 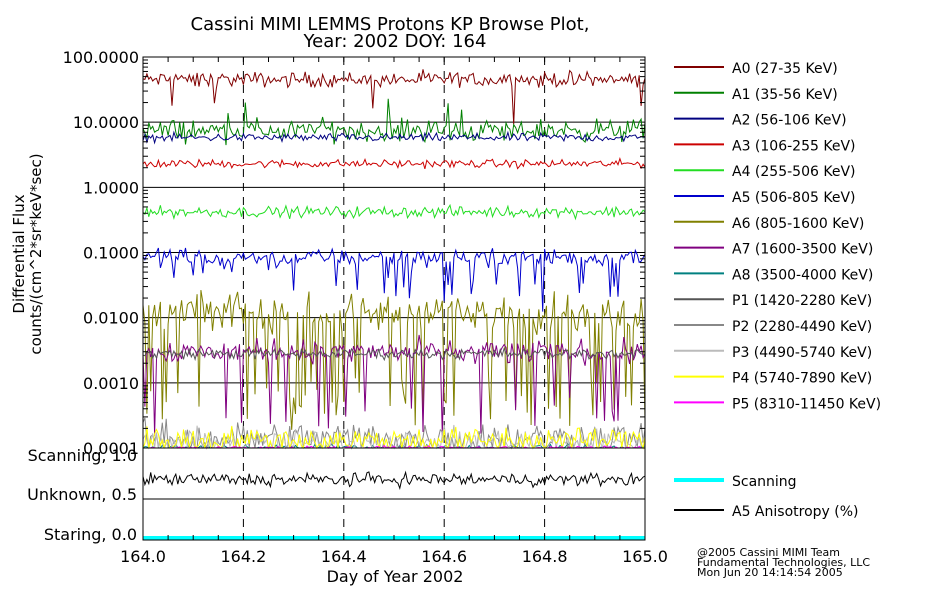 What do you see at coordinates (444, 556) in the screenshot?
I see `x-tick-label: 164.6` at bounding box center [444, 556].